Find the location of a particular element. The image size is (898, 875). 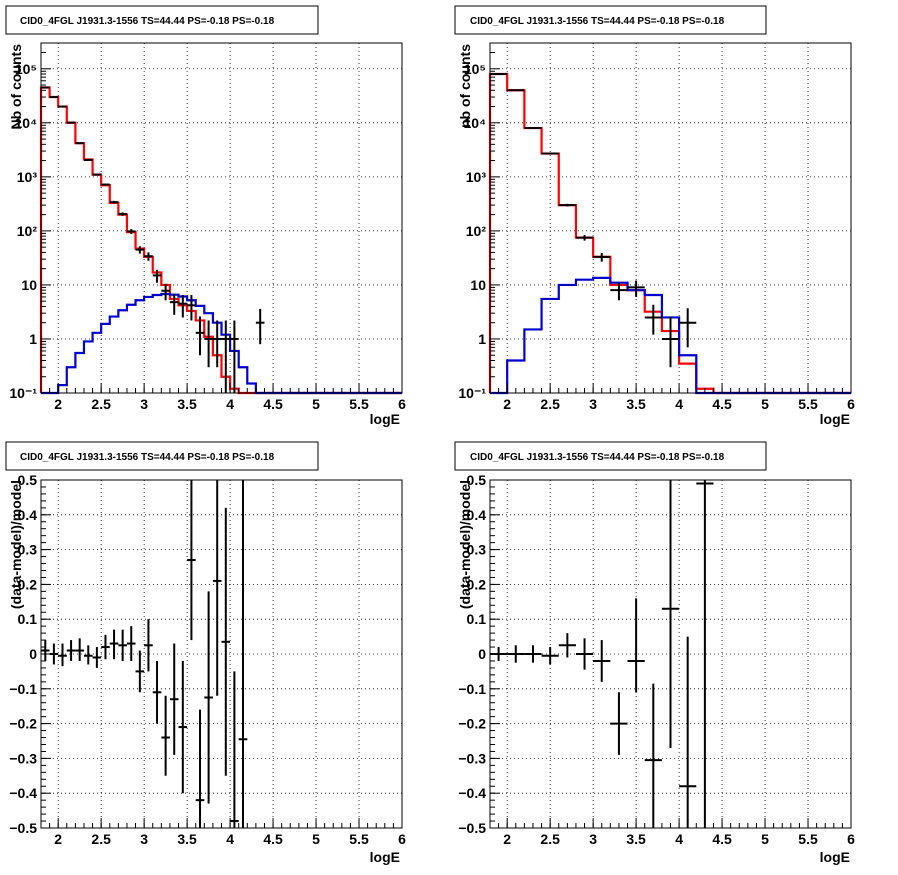

x-tick-label: 3.5 is located at coordinates (187, 839).